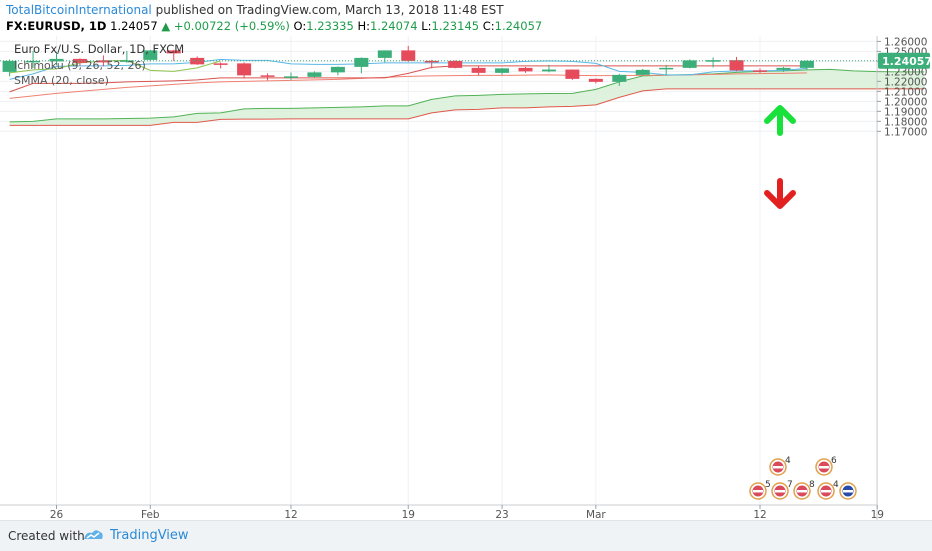  Describe the element at coordinates (149, 535) in the screenshot. I see `tradingview-brand: TradingView` at that location.